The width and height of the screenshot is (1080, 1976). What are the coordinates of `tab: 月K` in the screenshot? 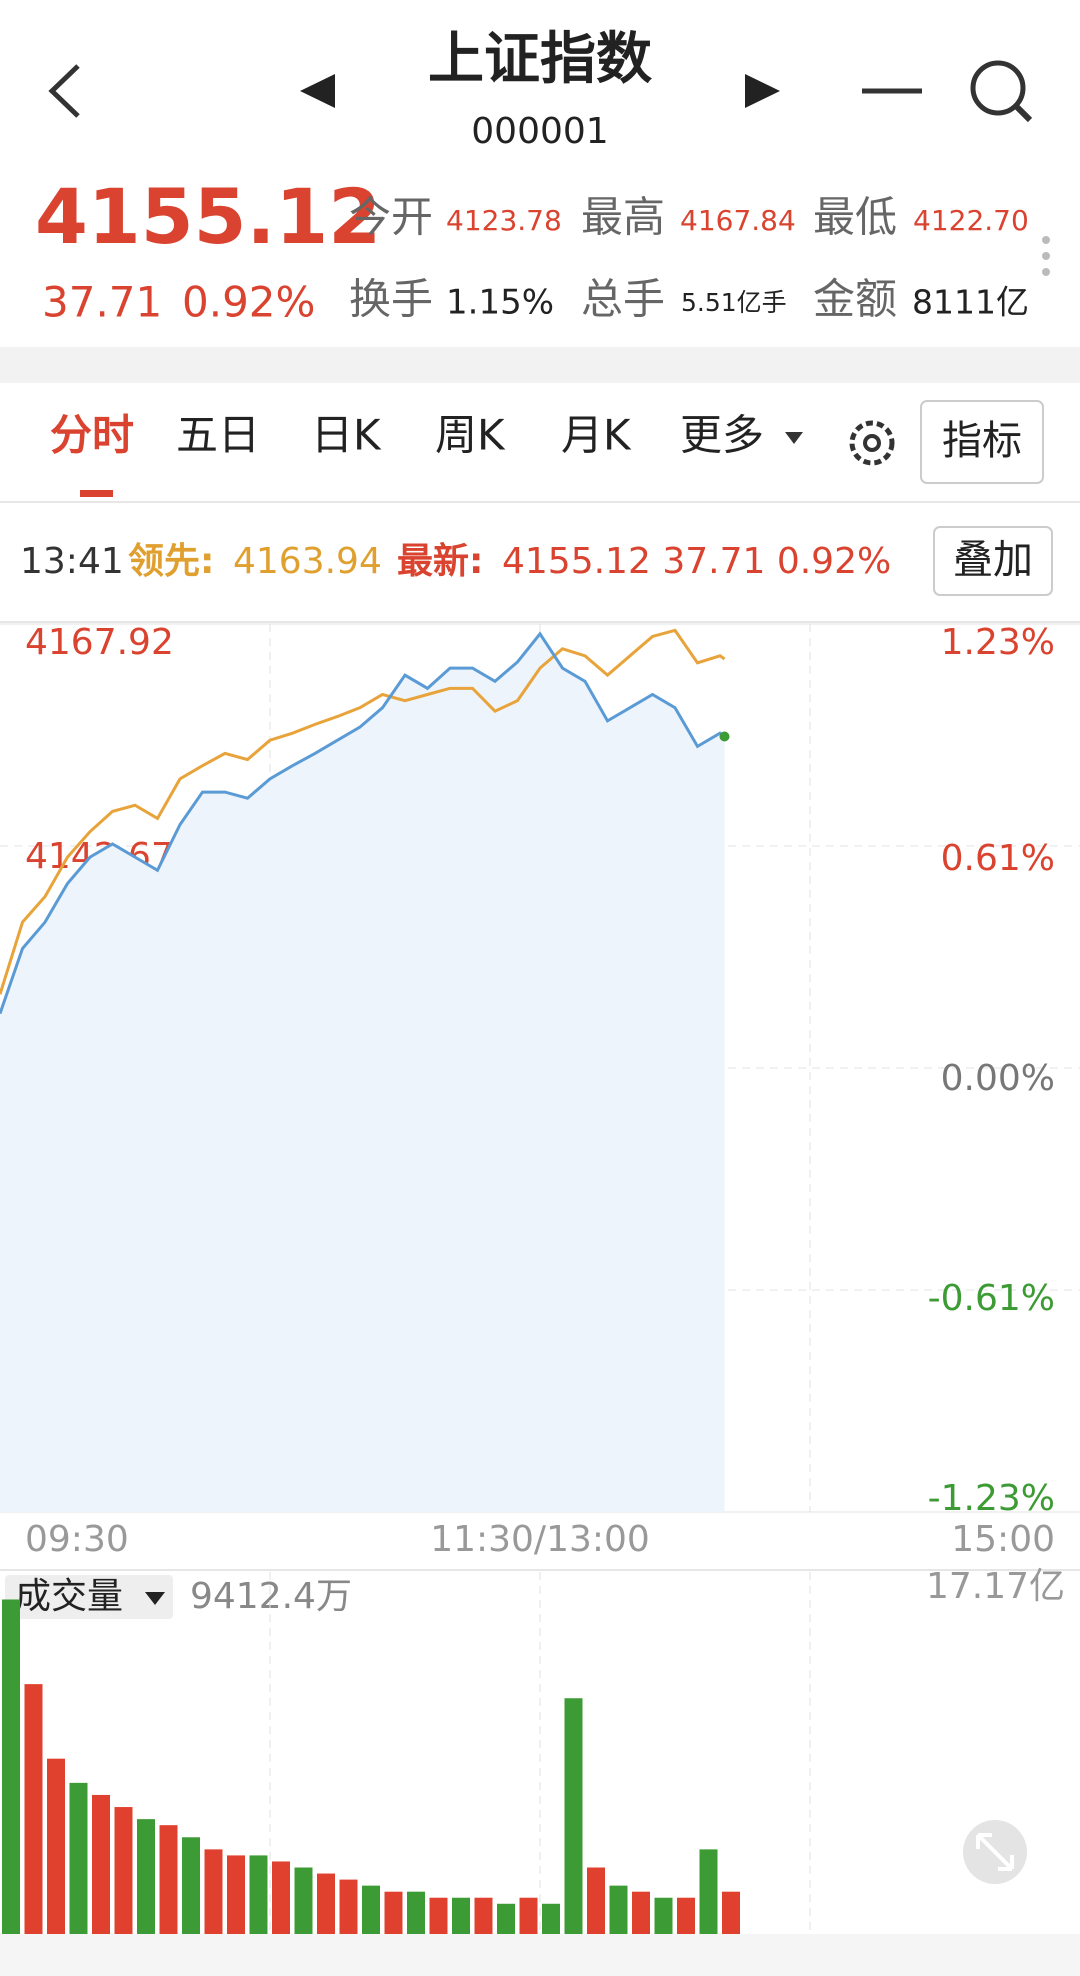 It's located at (596, 435).